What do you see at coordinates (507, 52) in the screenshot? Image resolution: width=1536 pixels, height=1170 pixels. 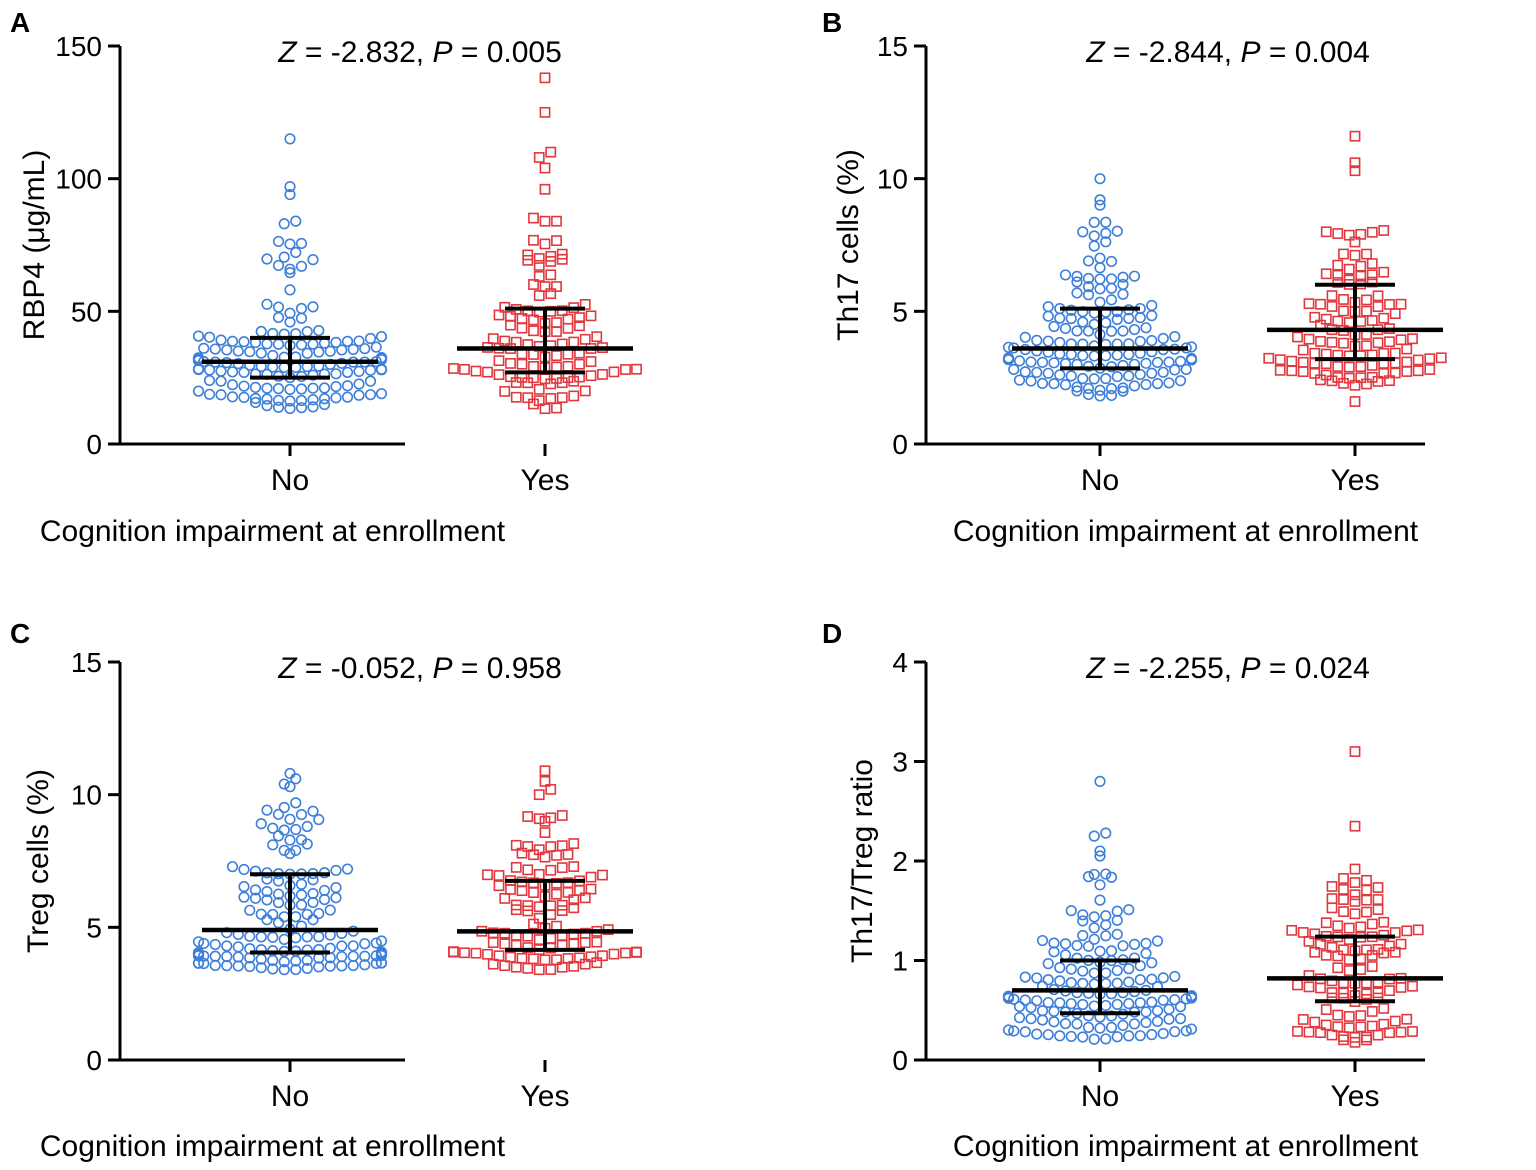 I see `stat-p-value: = 0.005` at bounding box center [507, 52].